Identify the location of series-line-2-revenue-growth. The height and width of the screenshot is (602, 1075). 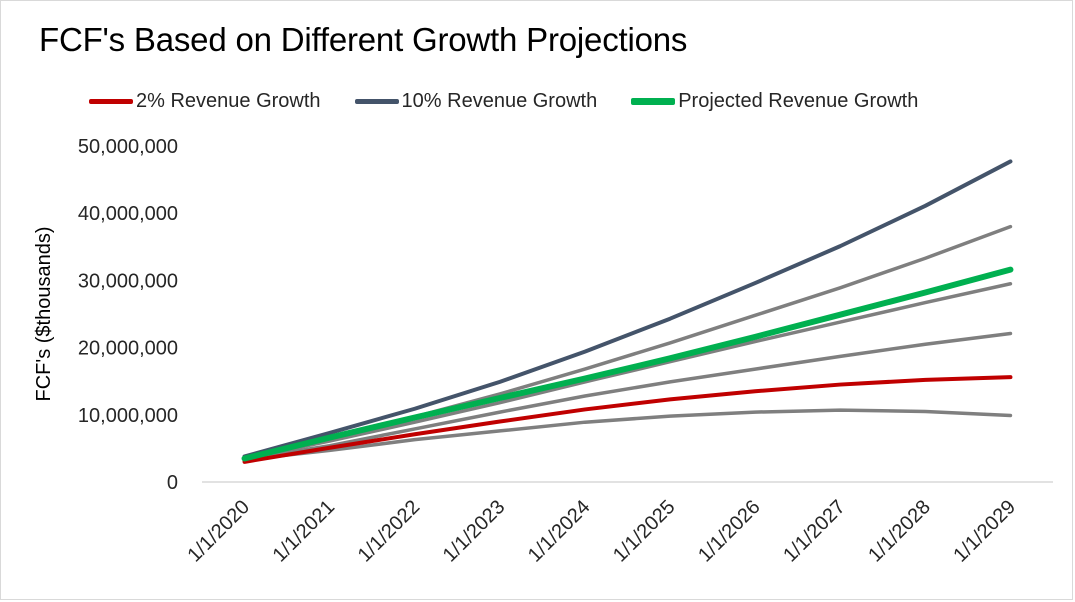
(627, 419).